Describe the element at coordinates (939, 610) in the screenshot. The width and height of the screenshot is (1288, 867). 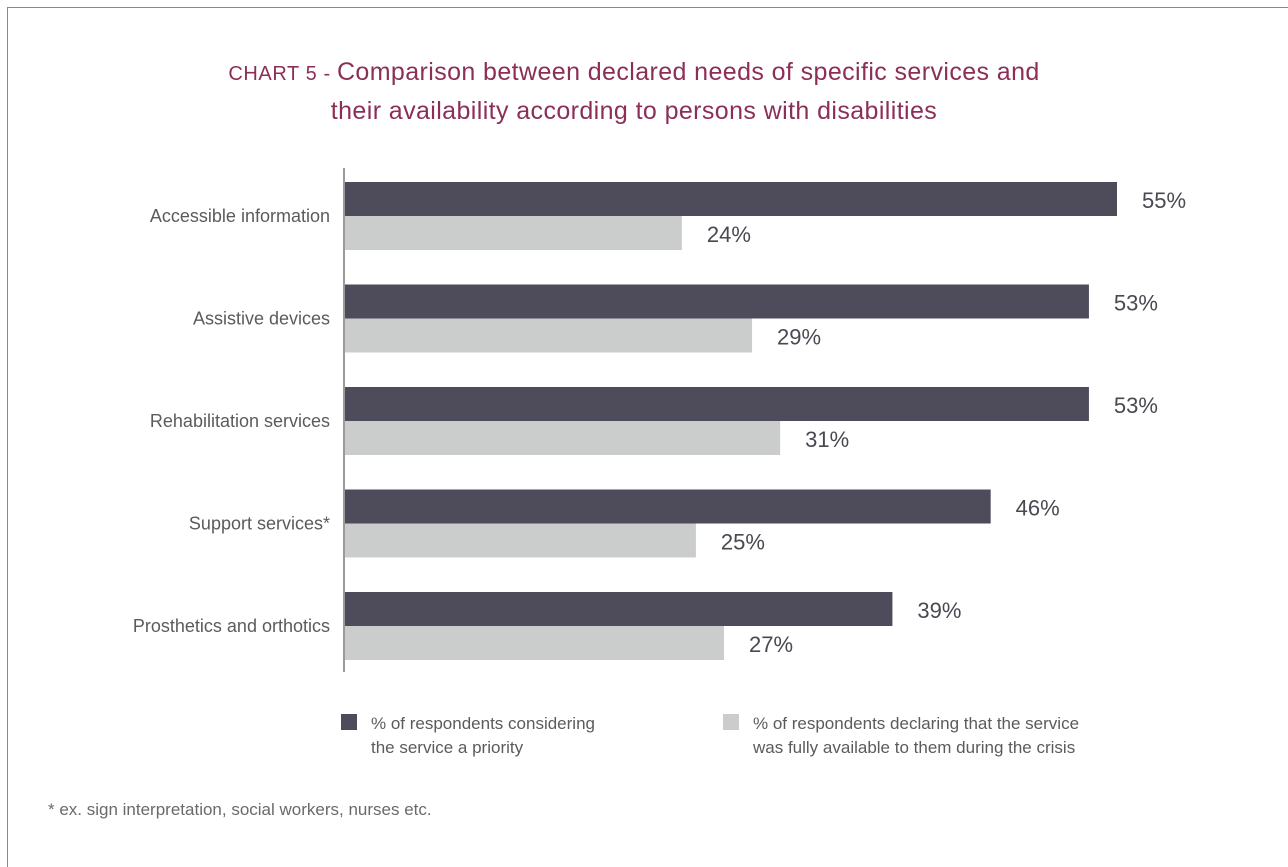
I see `data-label-priority: 39%` at that location.